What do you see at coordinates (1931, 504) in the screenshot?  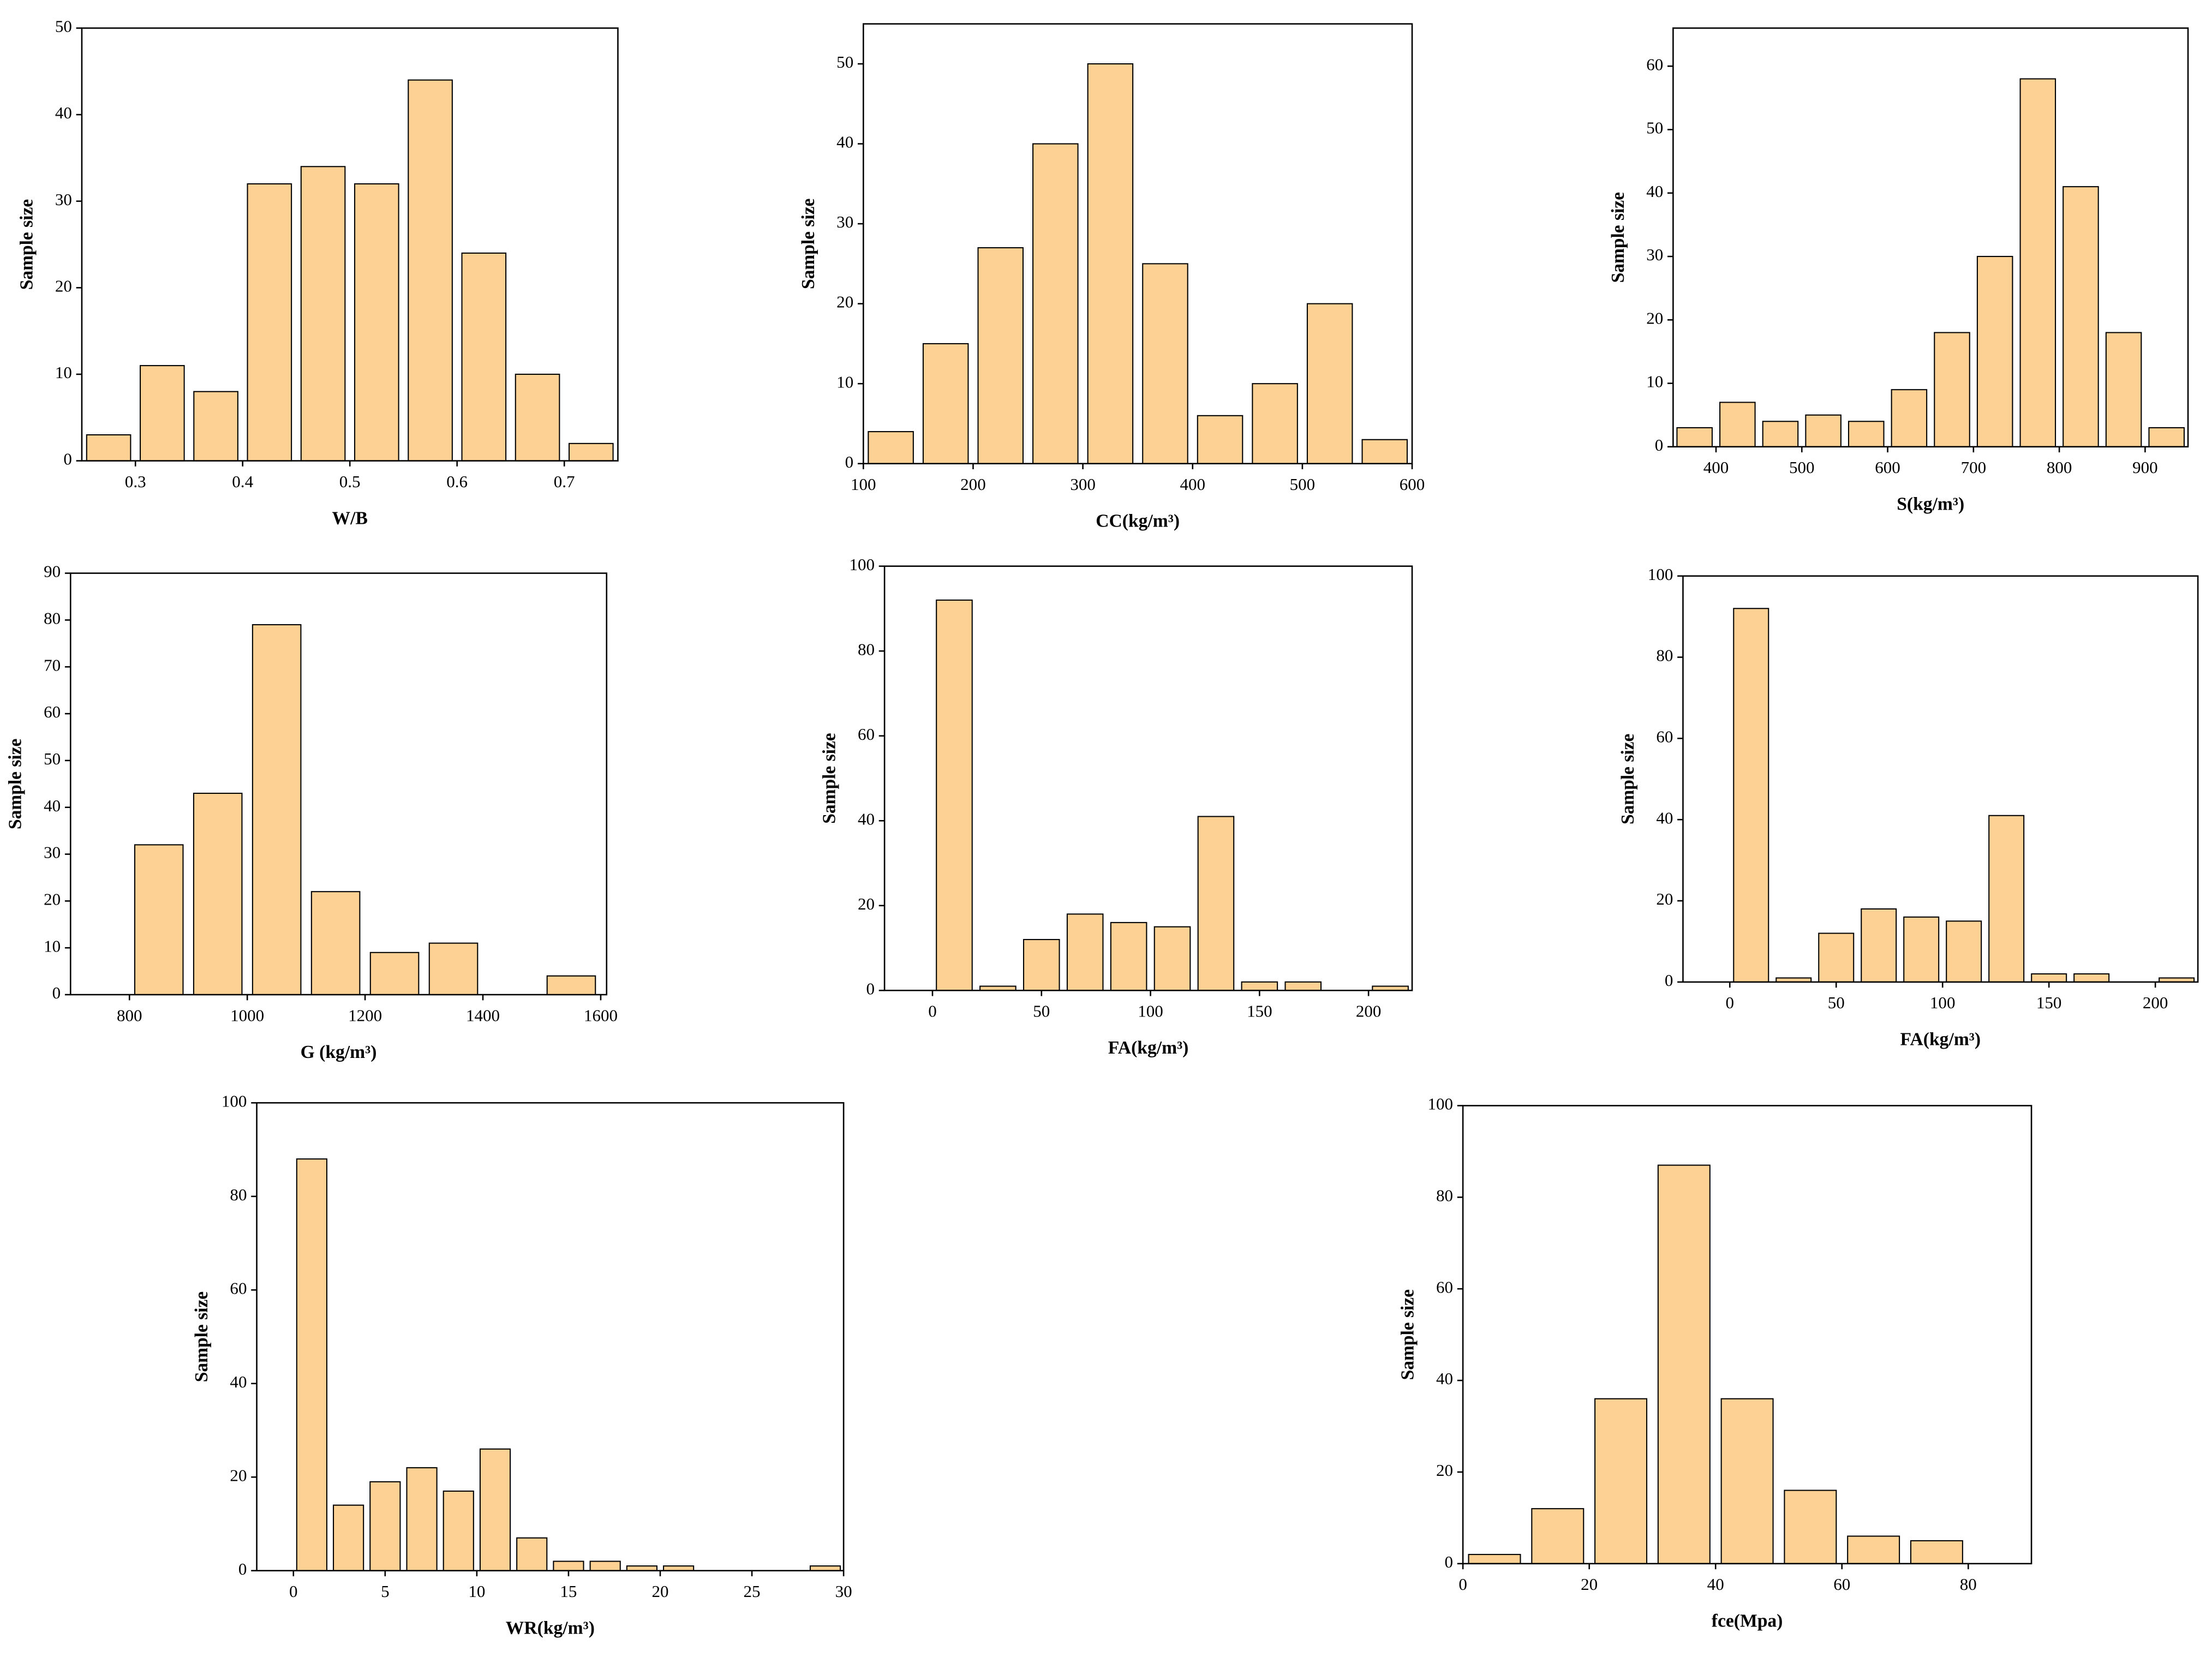 I see `x-axis-label: S(kg/m³)` at bounding box center [1931, 504].